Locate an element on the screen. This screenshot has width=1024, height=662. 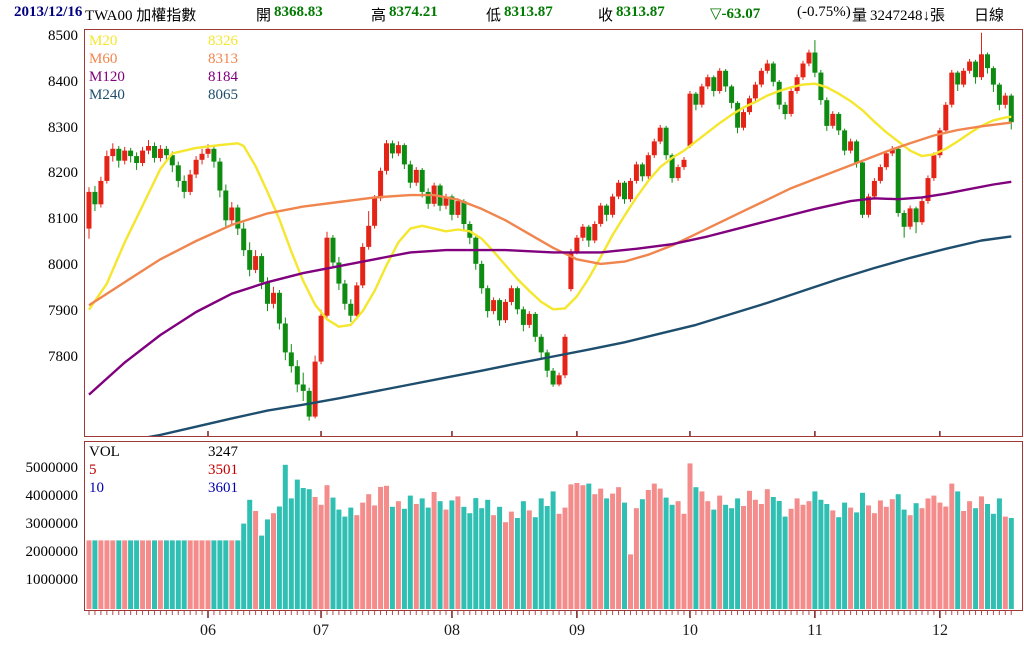
volume-tick-label: 2000000 is located at coordinates (52, 552).